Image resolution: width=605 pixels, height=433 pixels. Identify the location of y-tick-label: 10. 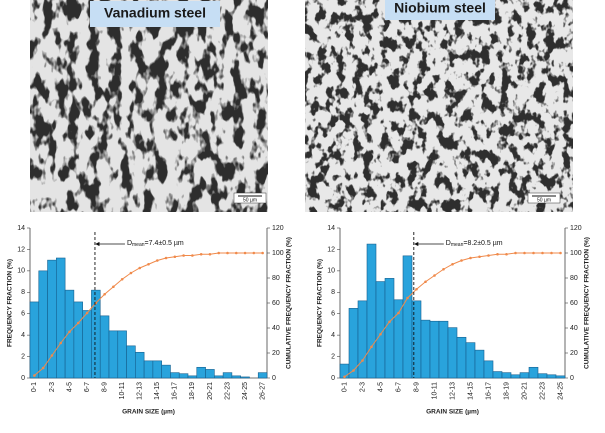
(21, 271).